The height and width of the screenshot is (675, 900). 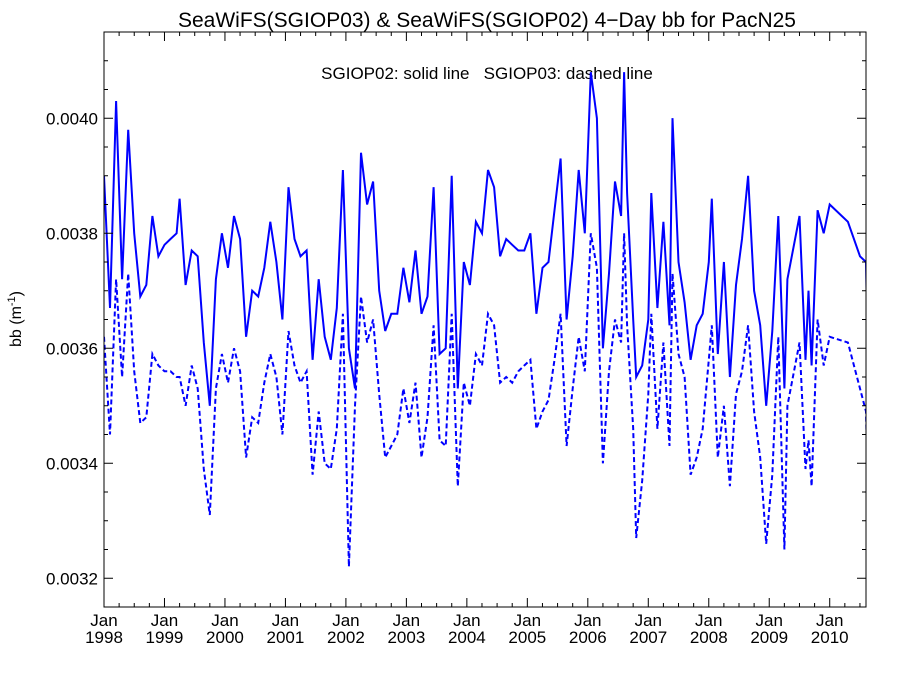 What do you see at coordinates (16, 326) in the screenshot?
I see `y-axis-label-base: bb (m` at bounding box center [16, 326].